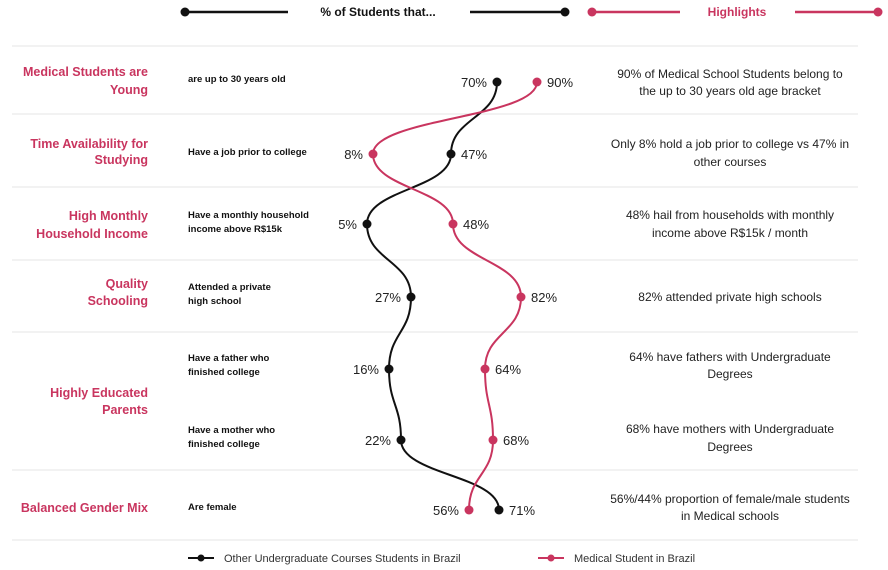 This screenshot has width=888, height=570. I want to click on highlight-text: the up to 30 years old age bracket, so click(730, 91).